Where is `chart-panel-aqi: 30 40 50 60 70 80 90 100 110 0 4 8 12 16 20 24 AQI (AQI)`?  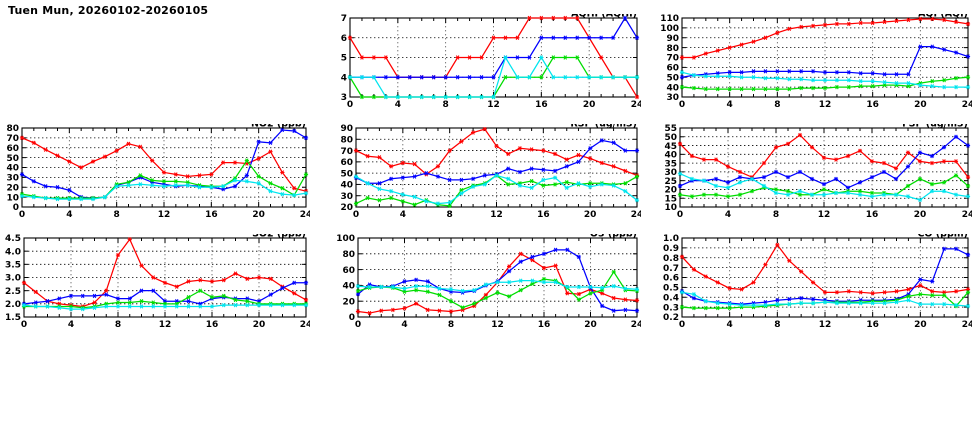
chart-panel-aqi: 30 40 50 60 70 80 90 100 110 0 4 8 12 16 20 24 AQI (AQI) is located at coordinates (816, 62).